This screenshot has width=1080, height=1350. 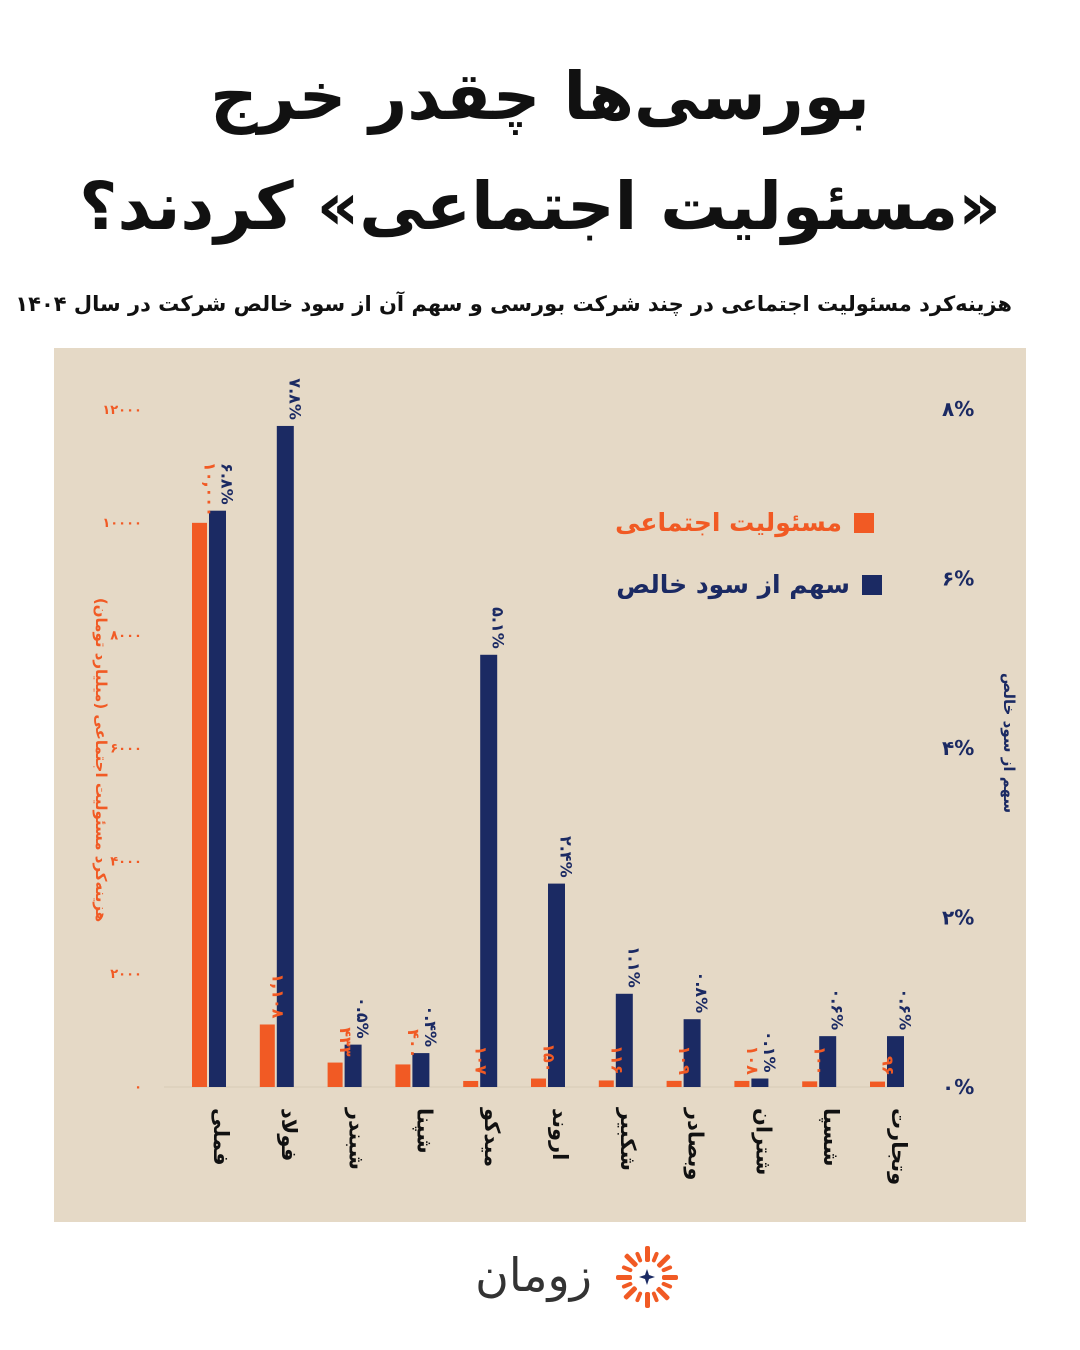 I want to click on legend-item-profit-share: سهم از سود خالص, so click(x=749, y=584).